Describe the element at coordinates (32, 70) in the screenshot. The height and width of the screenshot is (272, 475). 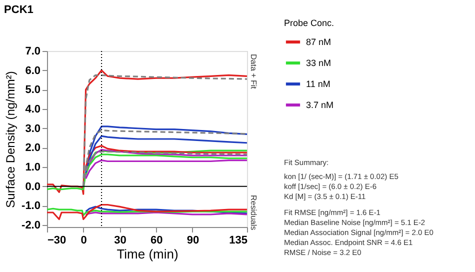
I see `y-tick-label: 6.0` at that location.